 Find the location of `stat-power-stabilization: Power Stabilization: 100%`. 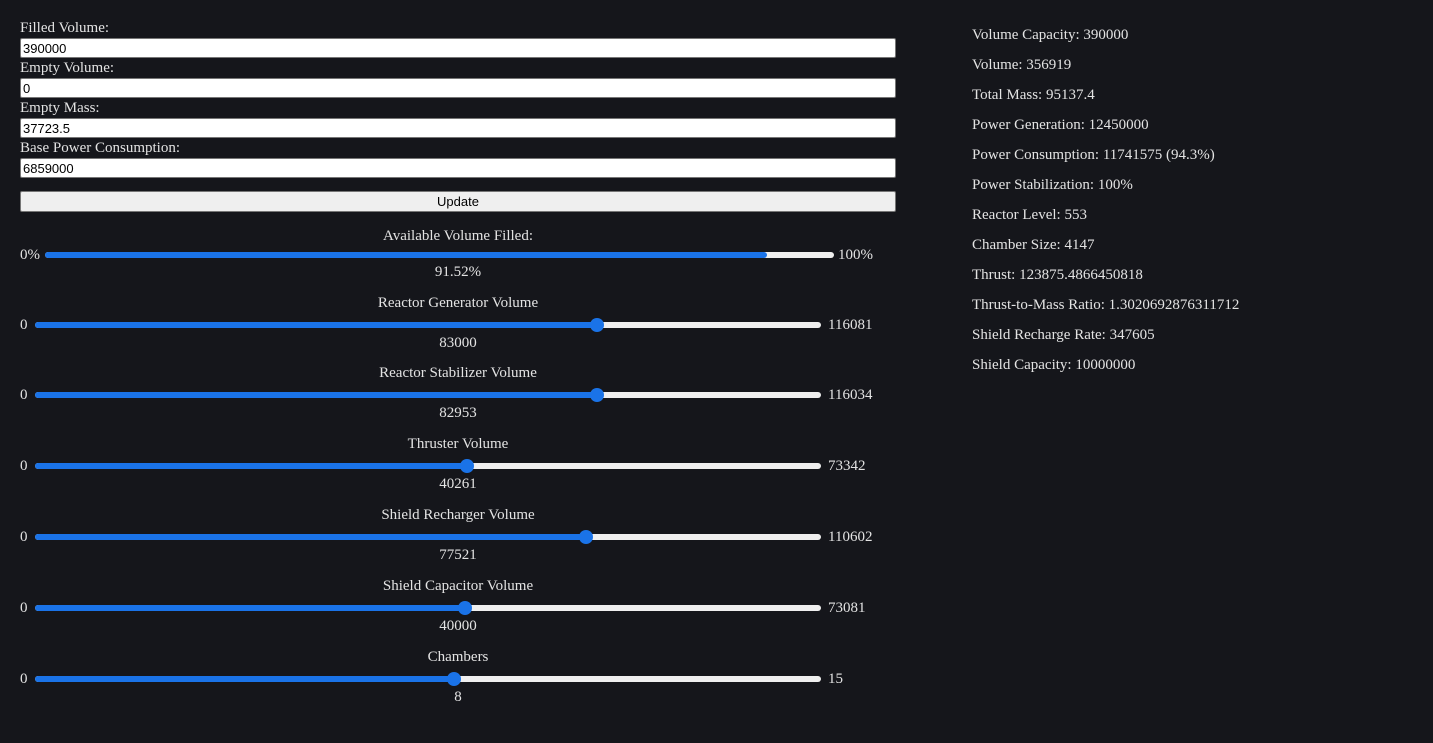

stat-power-stabilization: Power Stabilization: 100% is located at coordinates (1052, 185).